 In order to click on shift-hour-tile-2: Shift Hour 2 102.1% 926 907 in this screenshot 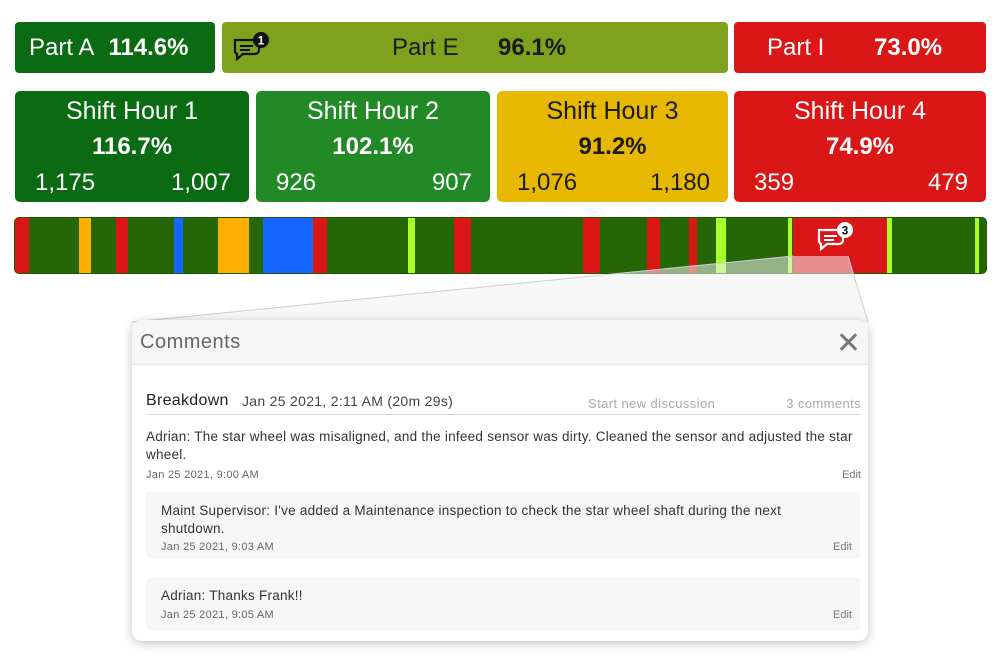, I will do `click(373, 146)`.